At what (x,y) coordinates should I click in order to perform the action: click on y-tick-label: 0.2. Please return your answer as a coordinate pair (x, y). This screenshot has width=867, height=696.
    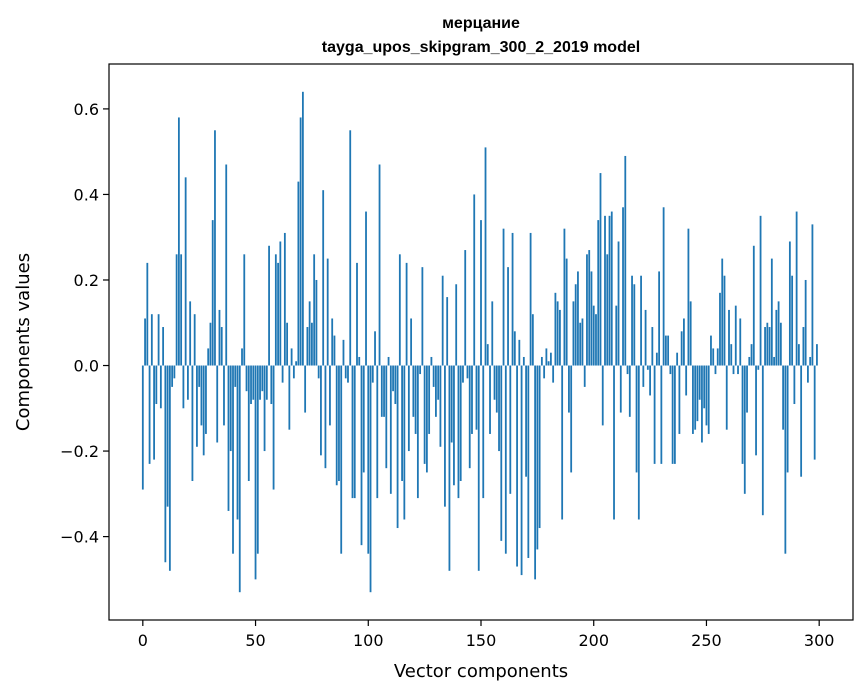
    Looking at the image, I should click on (86, 280).